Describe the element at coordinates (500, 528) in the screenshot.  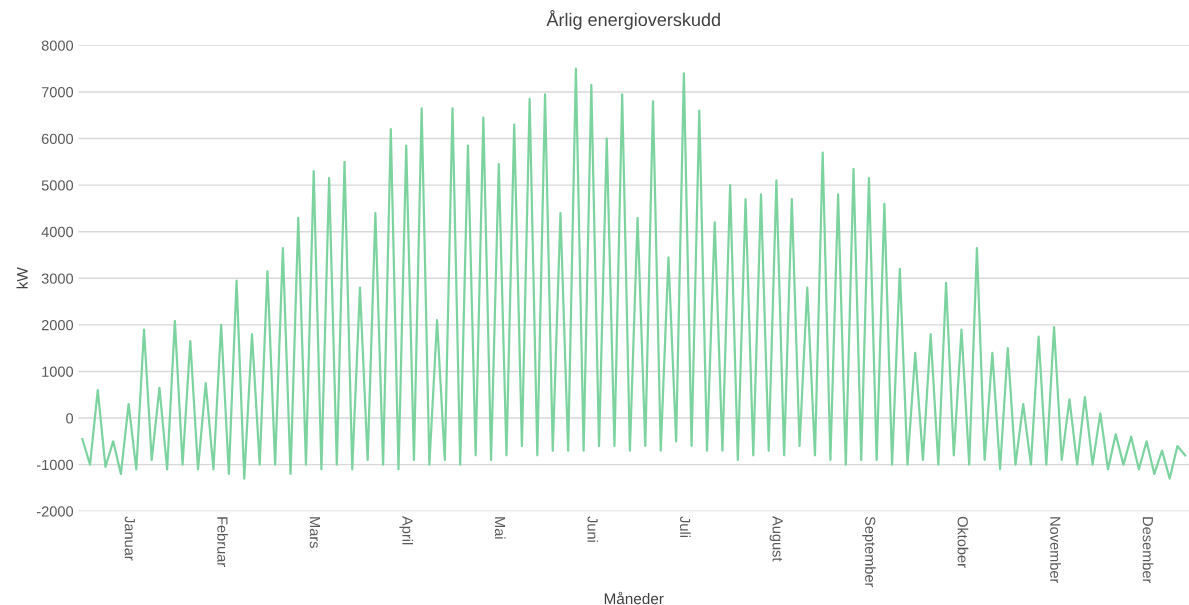
I see `x-tick-label: Mai` at that location.